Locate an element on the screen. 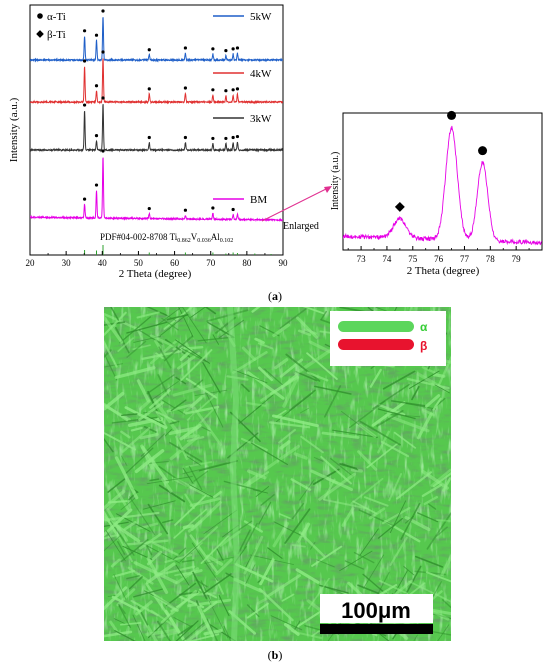  xrd-trace-bm is located at coordinates (156, 189).